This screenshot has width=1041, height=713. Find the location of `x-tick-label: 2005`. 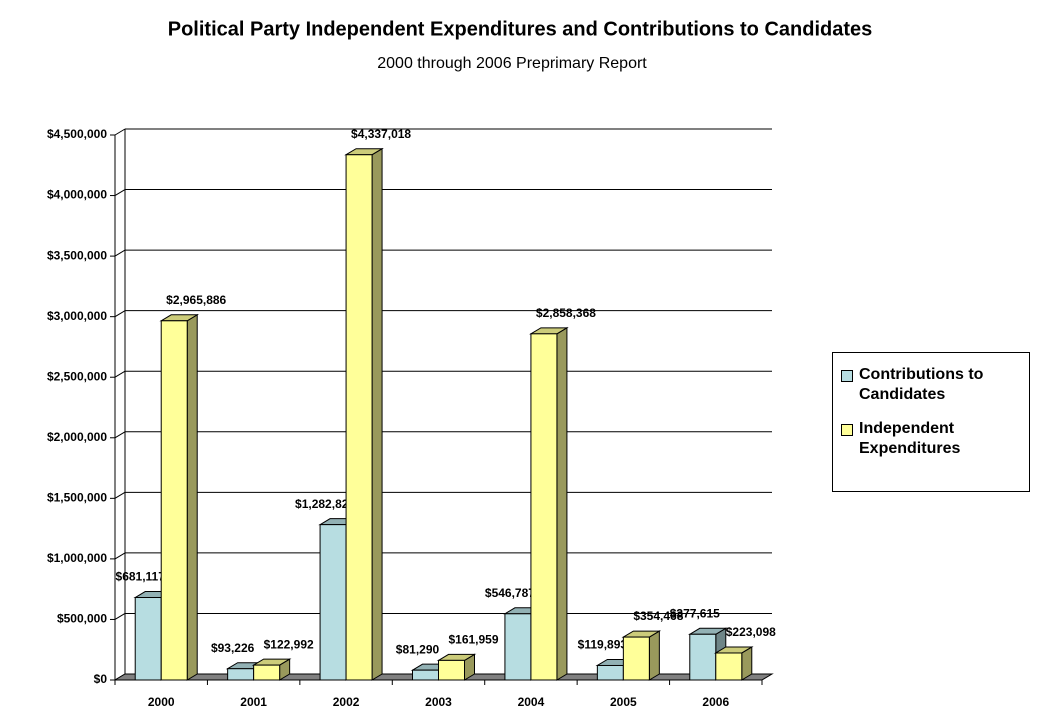

x-tick-label: 2005 is located at coordinates (623, 702).